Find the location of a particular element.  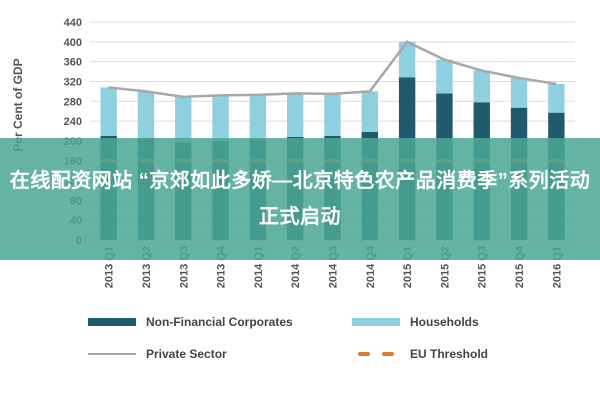

y-tick-label: 440 is located at coordinates (73, 23).